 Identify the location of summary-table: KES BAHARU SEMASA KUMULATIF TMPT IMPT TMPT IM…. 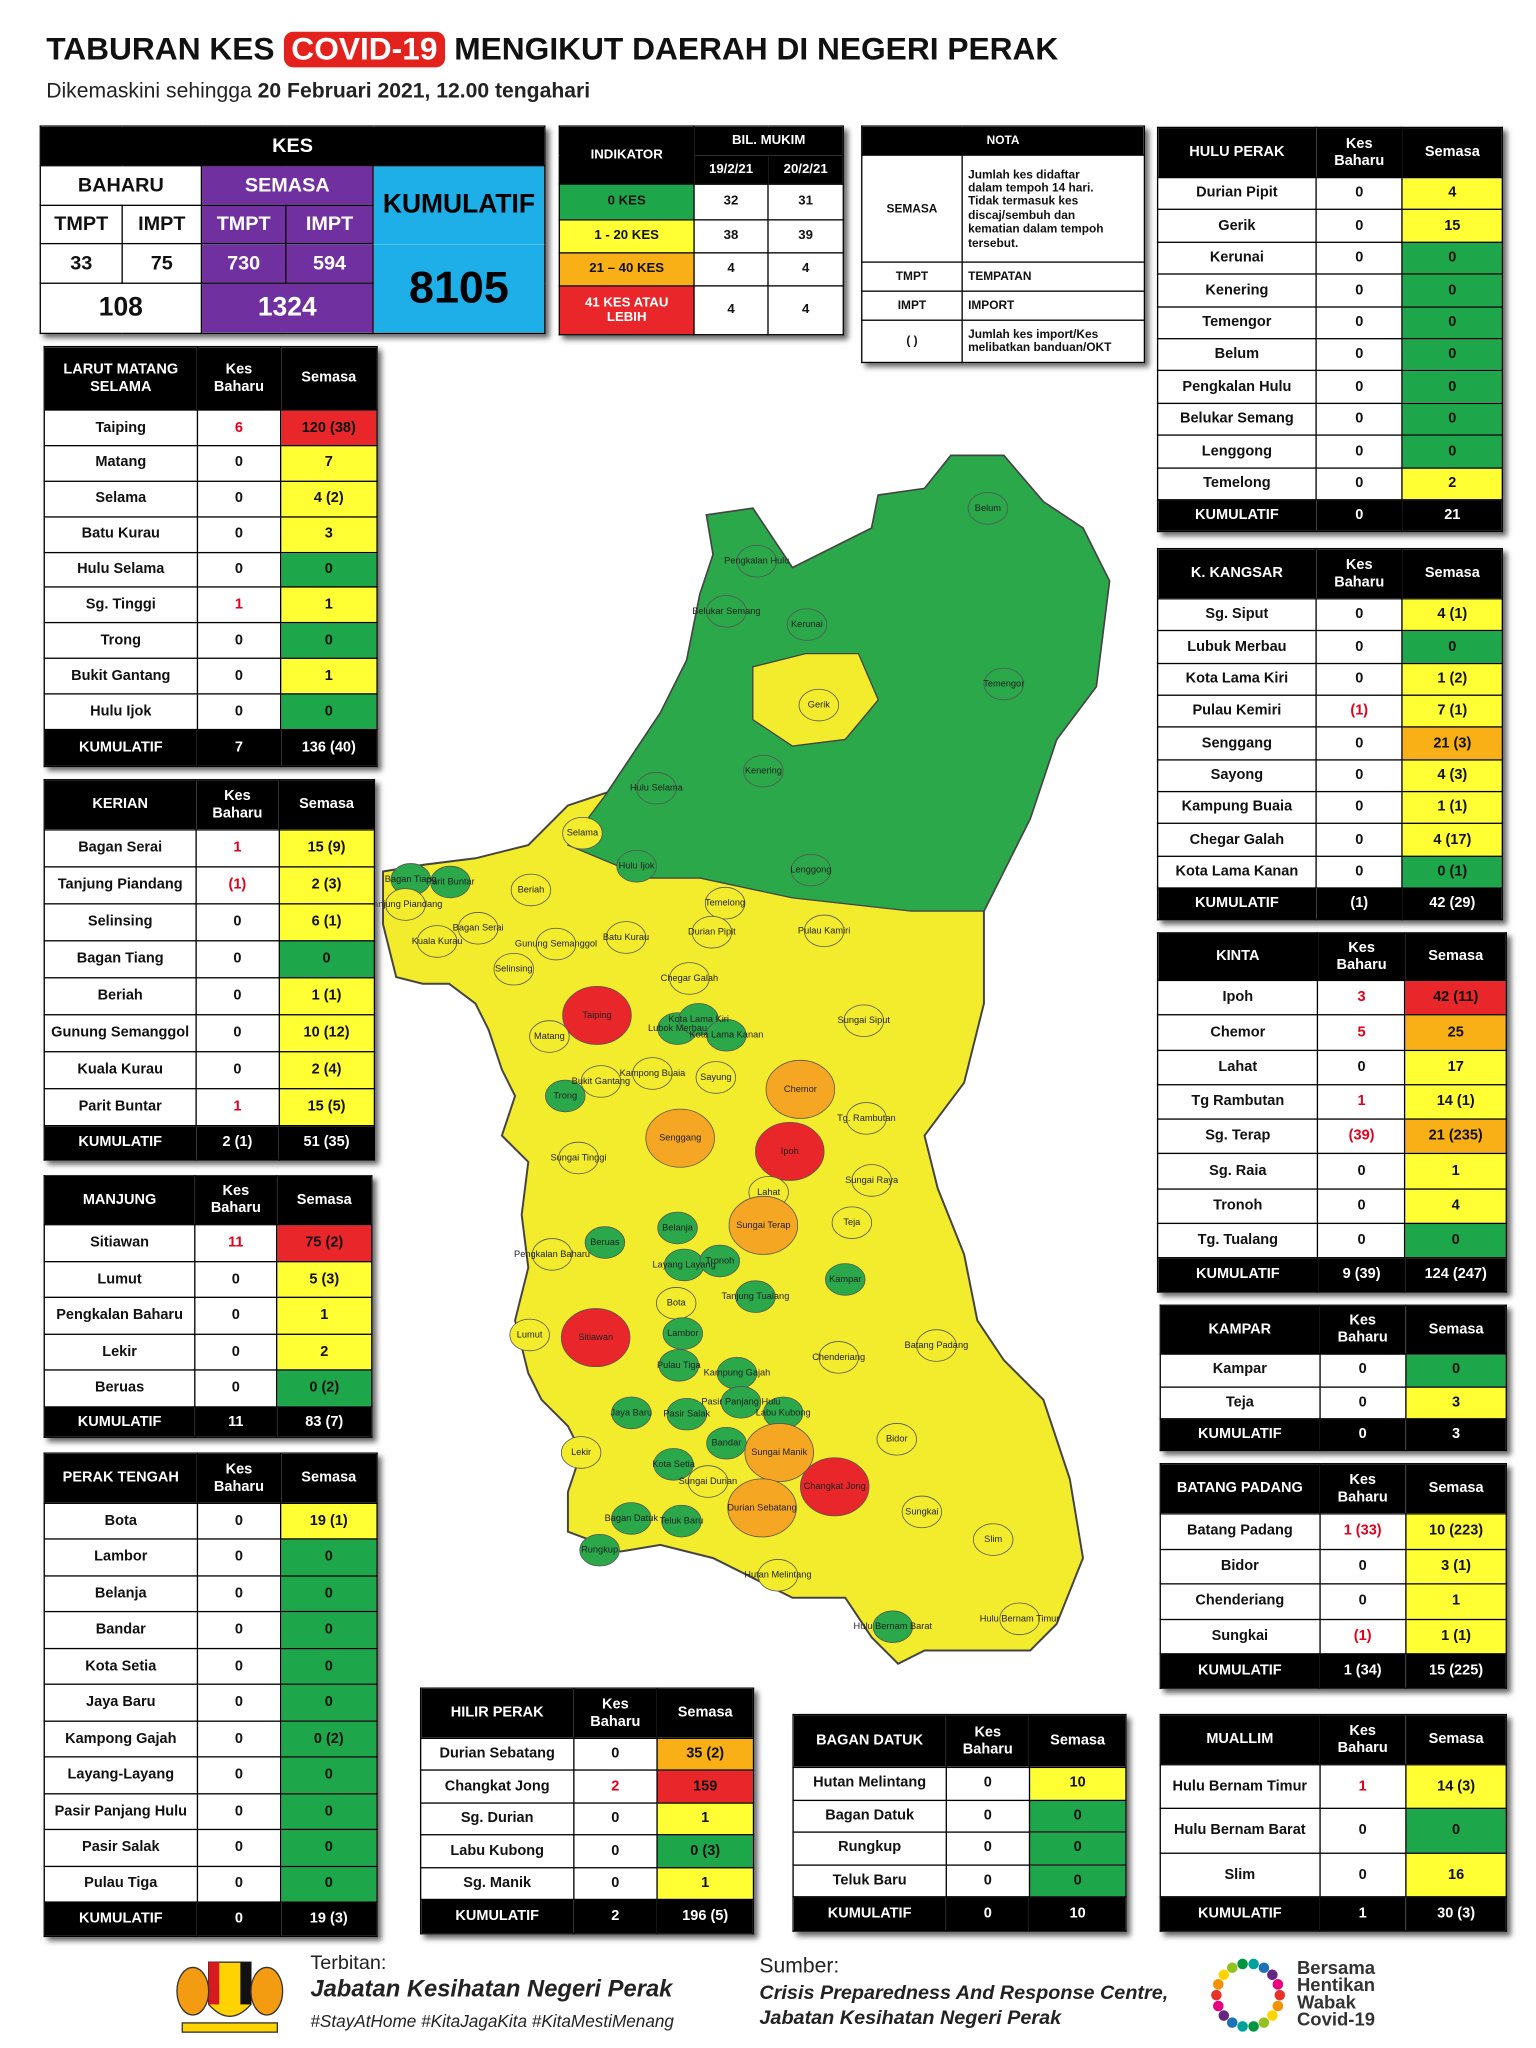
(292, 230).